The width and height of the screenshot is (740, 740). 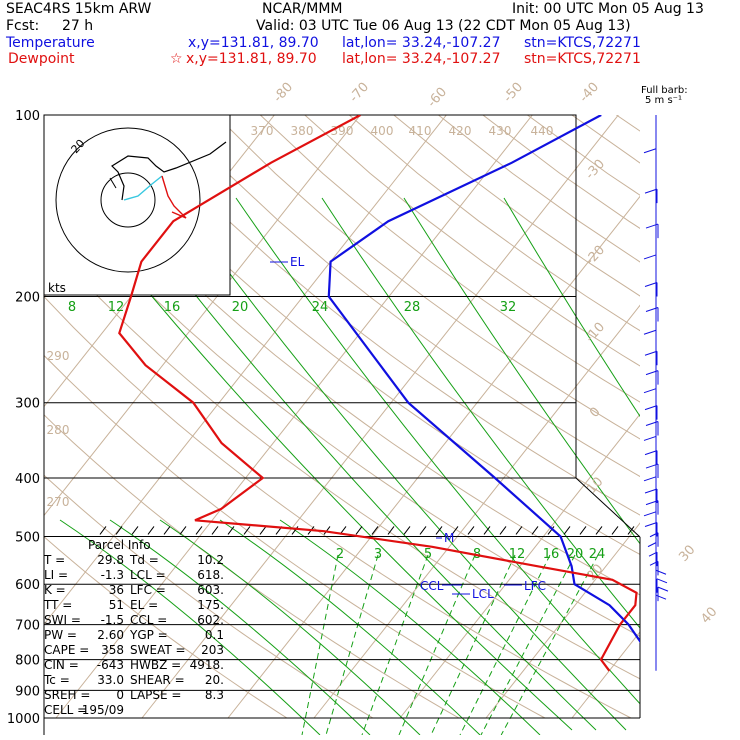 I want to click on dry-adiabat-label: 400, so click(x=382, y=131).